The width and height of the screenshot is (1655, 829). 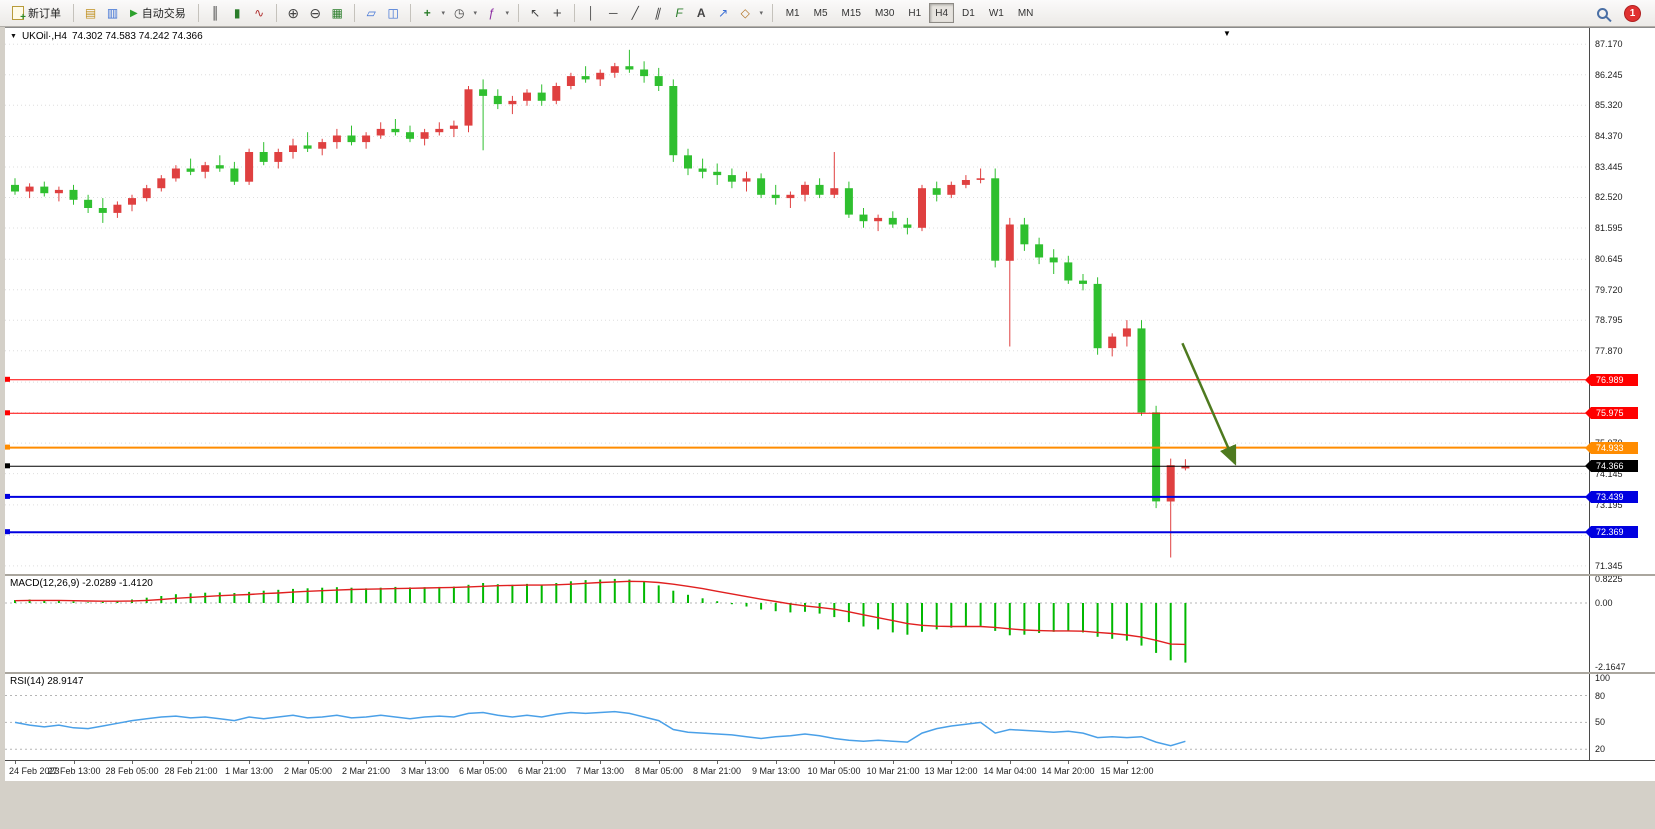 What do you see at coordinates (968, 13) in the screenshot?
I see `timeframe-button-d1: D1` at bounding box center [968, 13].